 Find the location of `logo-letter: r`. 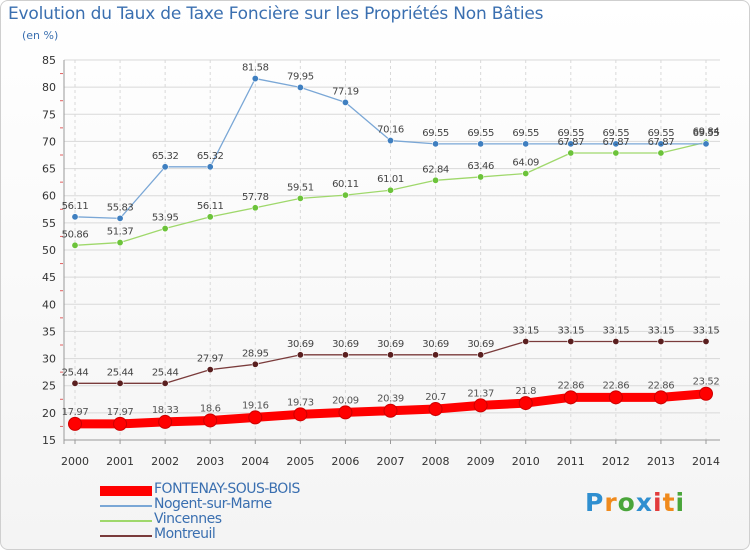

logo-letter: r is located at coordinates (611, 502).